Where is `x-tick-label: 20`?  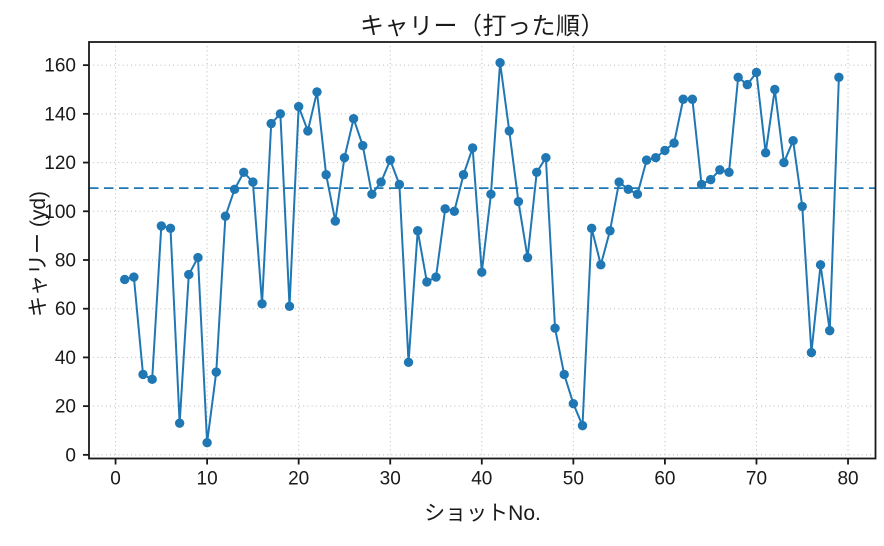
x-tick-label: 20 is located at coordinates (298, 479).